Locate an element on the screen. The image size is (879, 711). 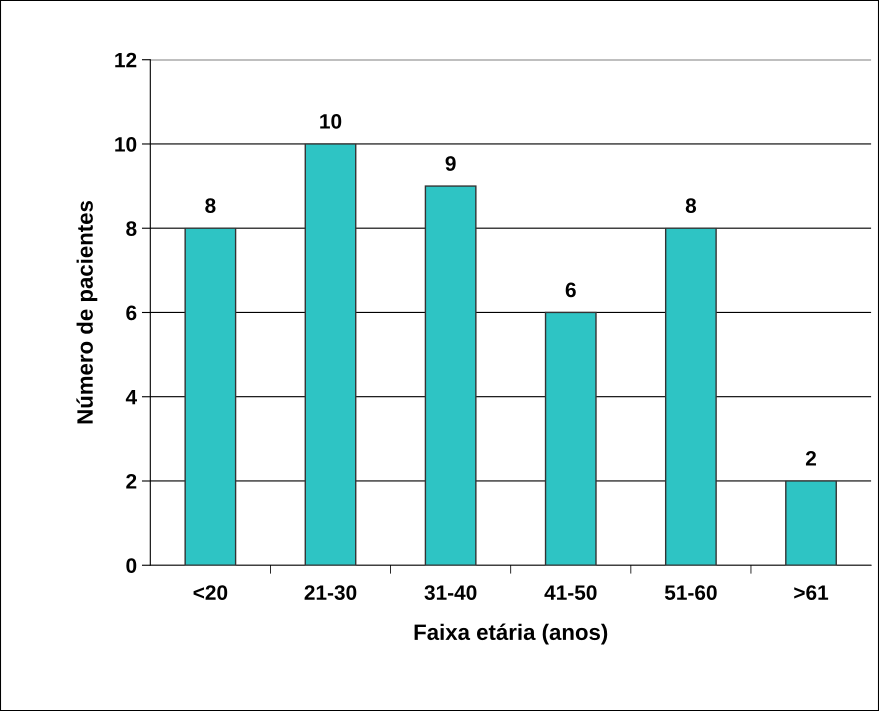
x-tick-label: >61 is located at coordinates (811, 592).